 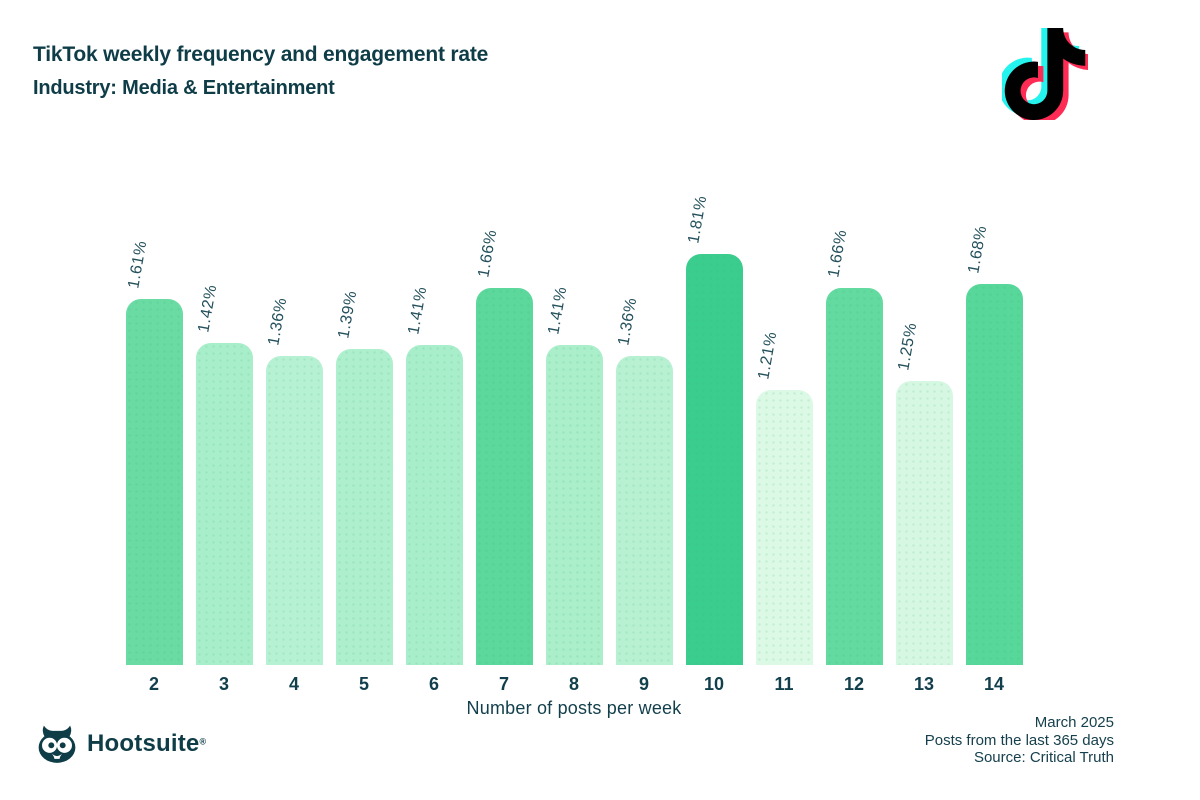 I want to click on hootsuite-wordmark: Hootsuite, so click(x=143, y=743).